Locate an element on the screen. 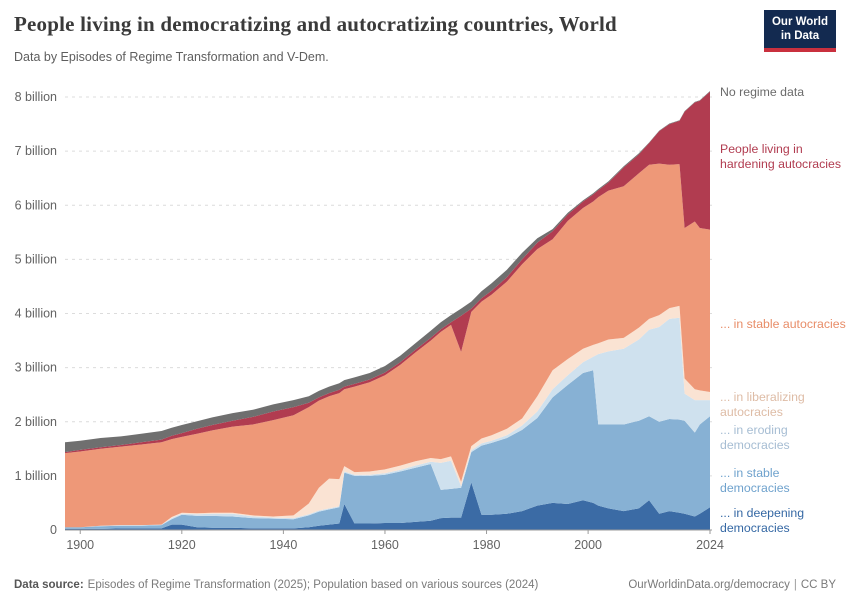 The height and width of the screenshot is (600, 850). y-axis-tick-label: 5 billion is located at coordinates (36, 259).